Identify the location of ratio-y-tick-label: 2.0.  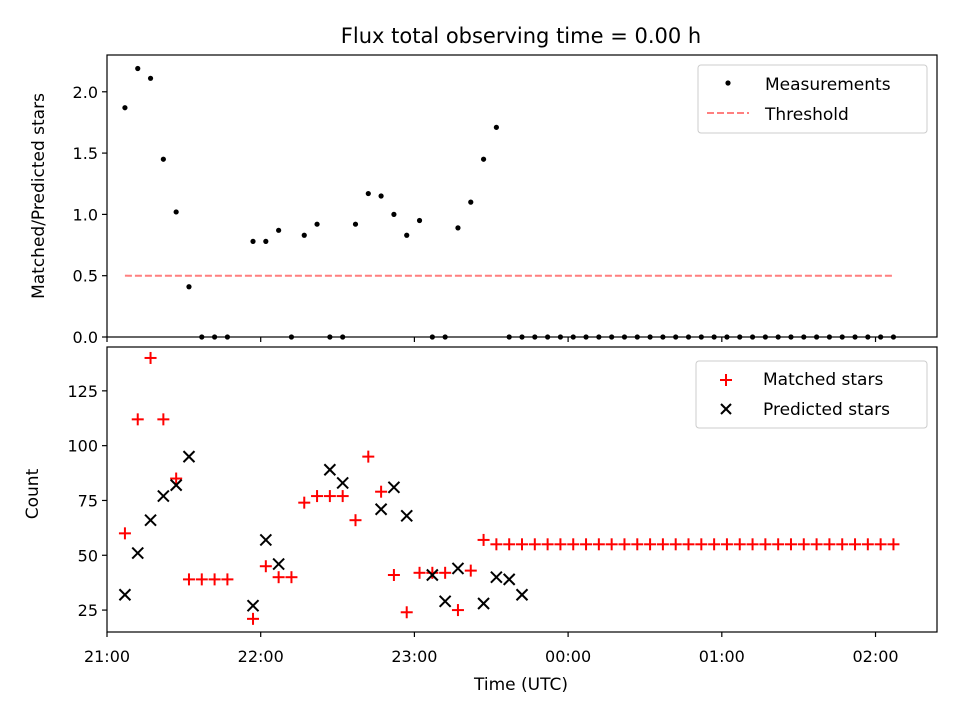
(85, 92).